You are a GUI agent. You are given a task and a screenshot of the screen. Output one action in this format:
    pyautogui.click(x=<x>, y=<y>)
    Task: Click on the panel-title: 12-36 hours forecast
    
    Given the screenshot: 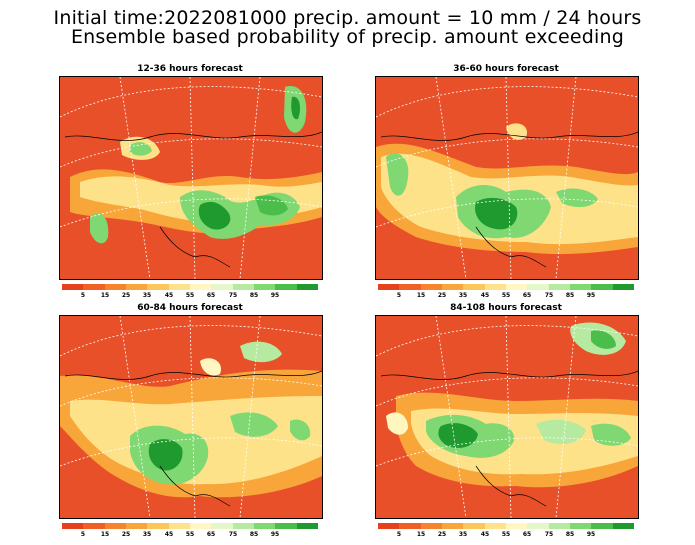 What is the action you would take?
    pyautogui.click(x=190, y=69)
    